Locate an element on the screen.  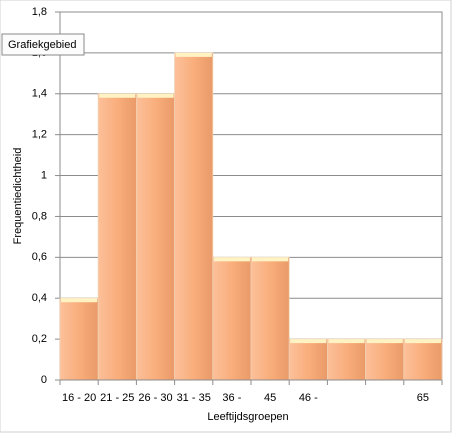
y-tick-label: 1,4 is located at coordinates (39, 94).